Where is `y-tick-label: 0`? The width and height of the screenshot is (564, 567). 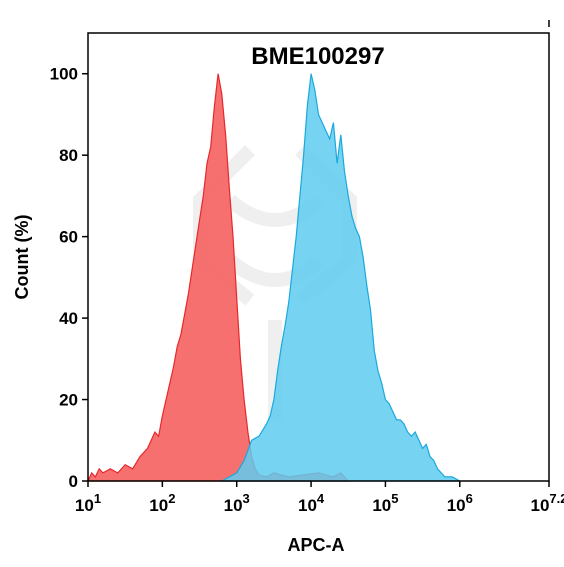 y-tick-label: 0 is located at coordinates (73, 481).